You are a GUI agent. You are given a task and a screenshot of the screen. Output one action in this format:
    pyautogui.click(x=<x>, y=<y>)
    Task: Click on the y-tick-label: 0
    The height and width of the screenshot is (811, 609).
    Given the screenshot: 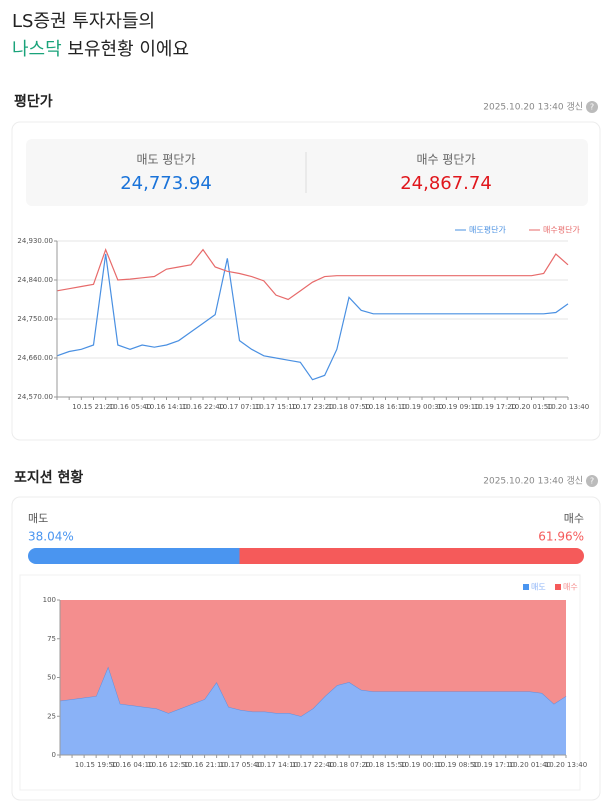 What is the action you would take?
    pyautogui.click(x=54, y=755)
    